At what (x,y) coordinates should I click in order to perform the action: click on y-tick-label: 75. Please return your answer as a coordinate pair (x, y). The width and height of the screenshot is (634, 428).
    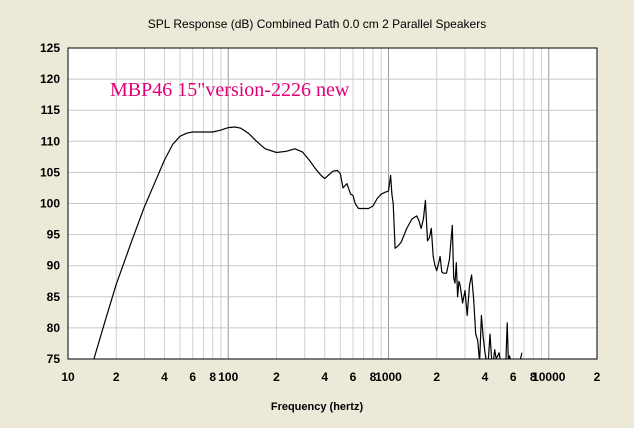
    Looking at the image, I should click on (54, 359).